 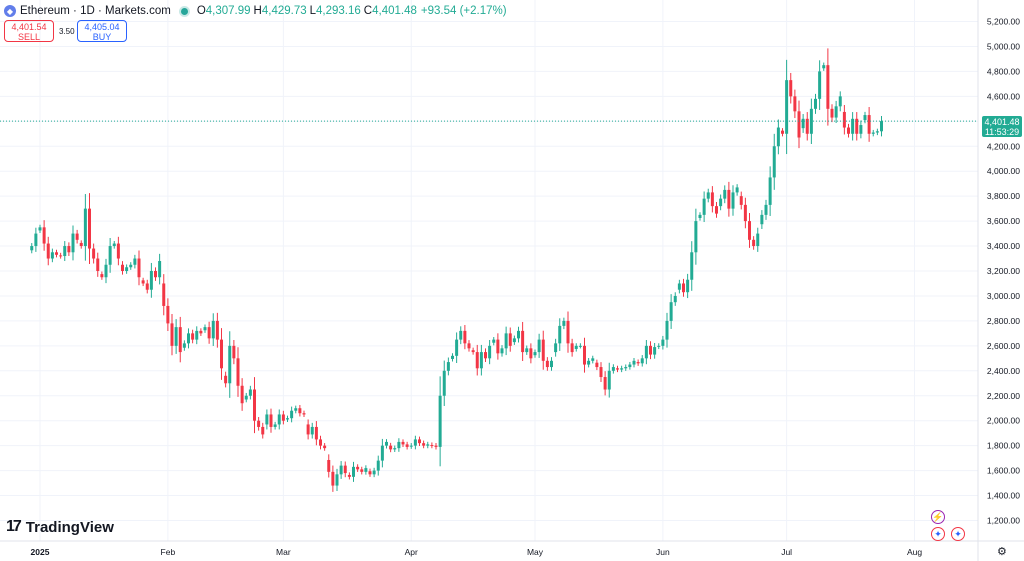 I want to click on settings-gear-icon: ⚙, so click(x=1002, y=552).